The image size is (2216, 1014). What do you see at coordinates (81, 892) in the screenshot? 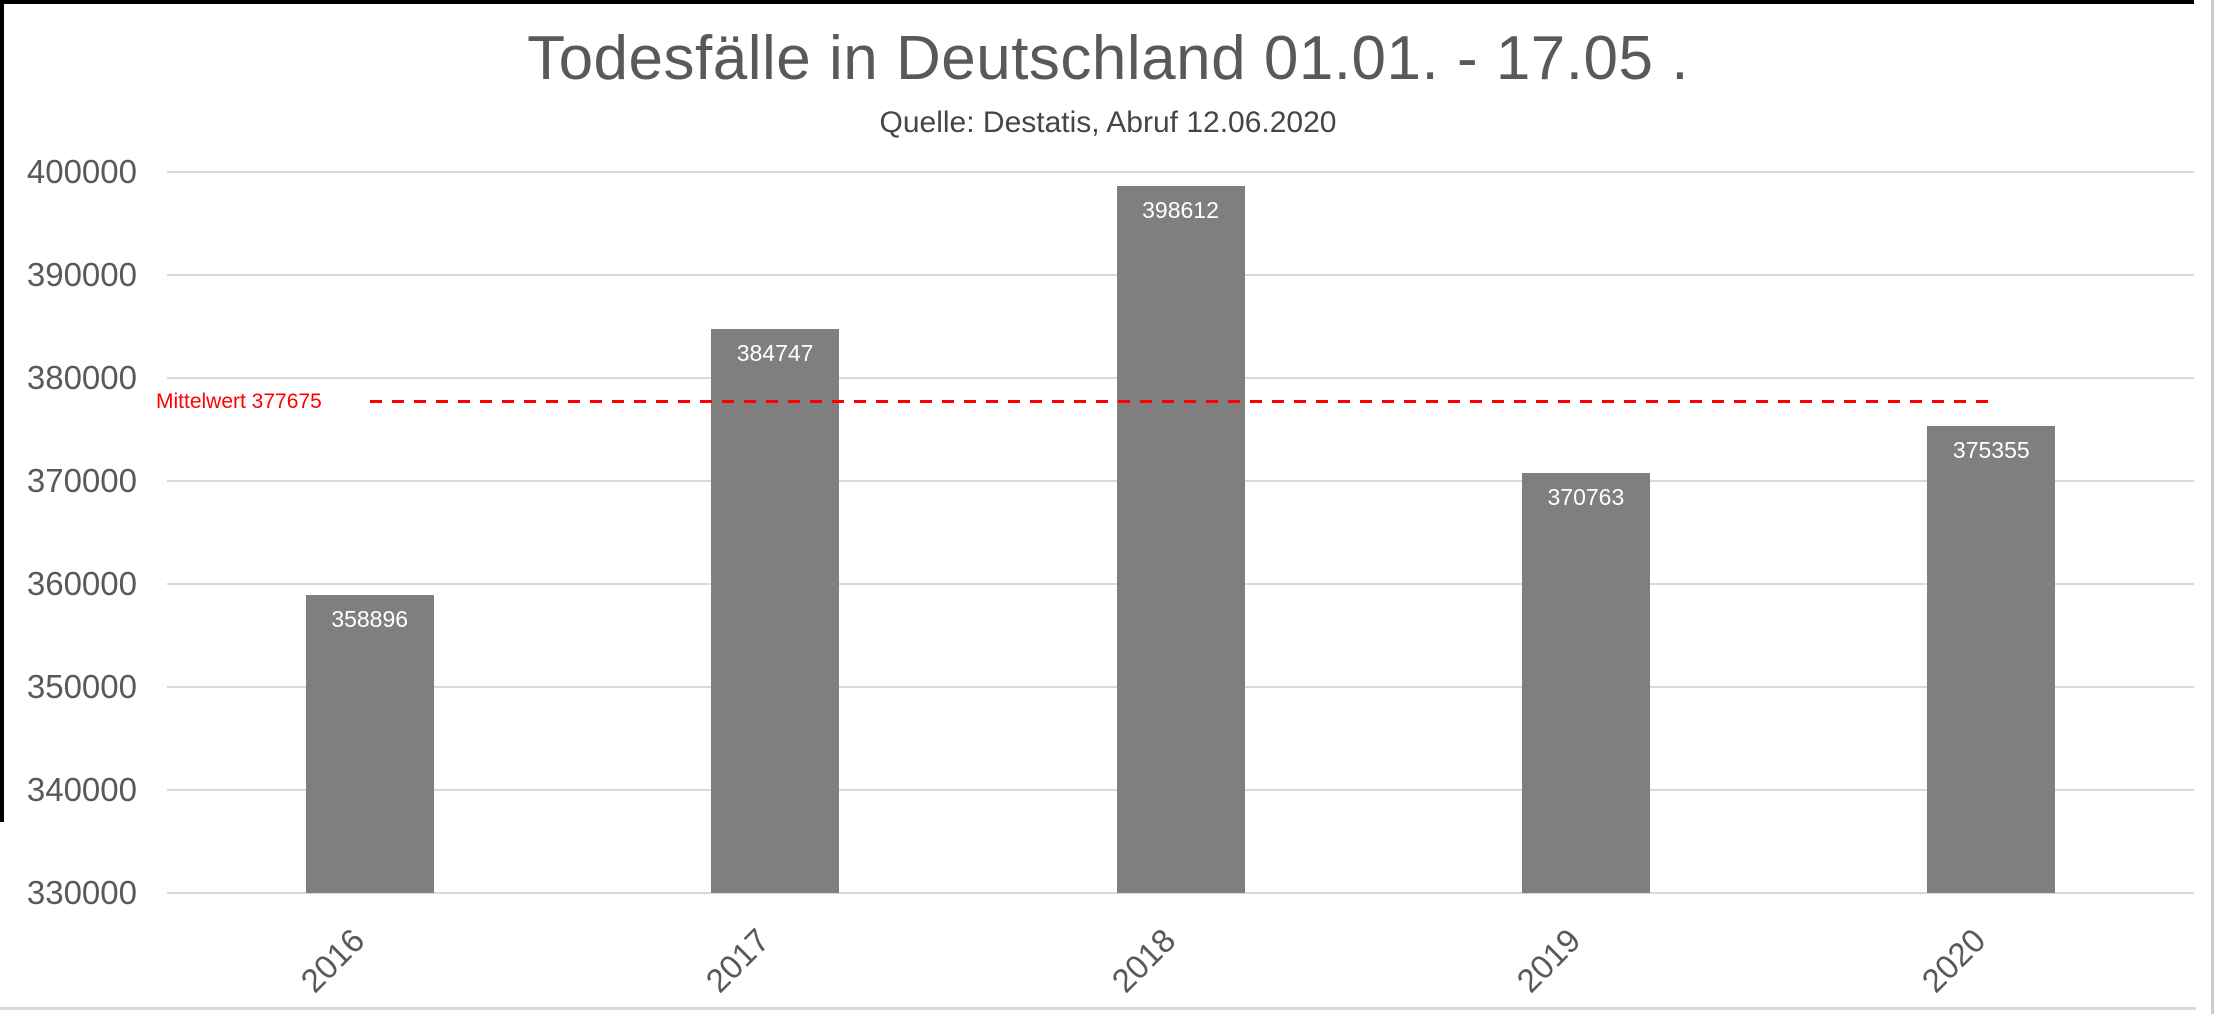
I see `y-tick-label: 330000` at bounding box center [81, 892].